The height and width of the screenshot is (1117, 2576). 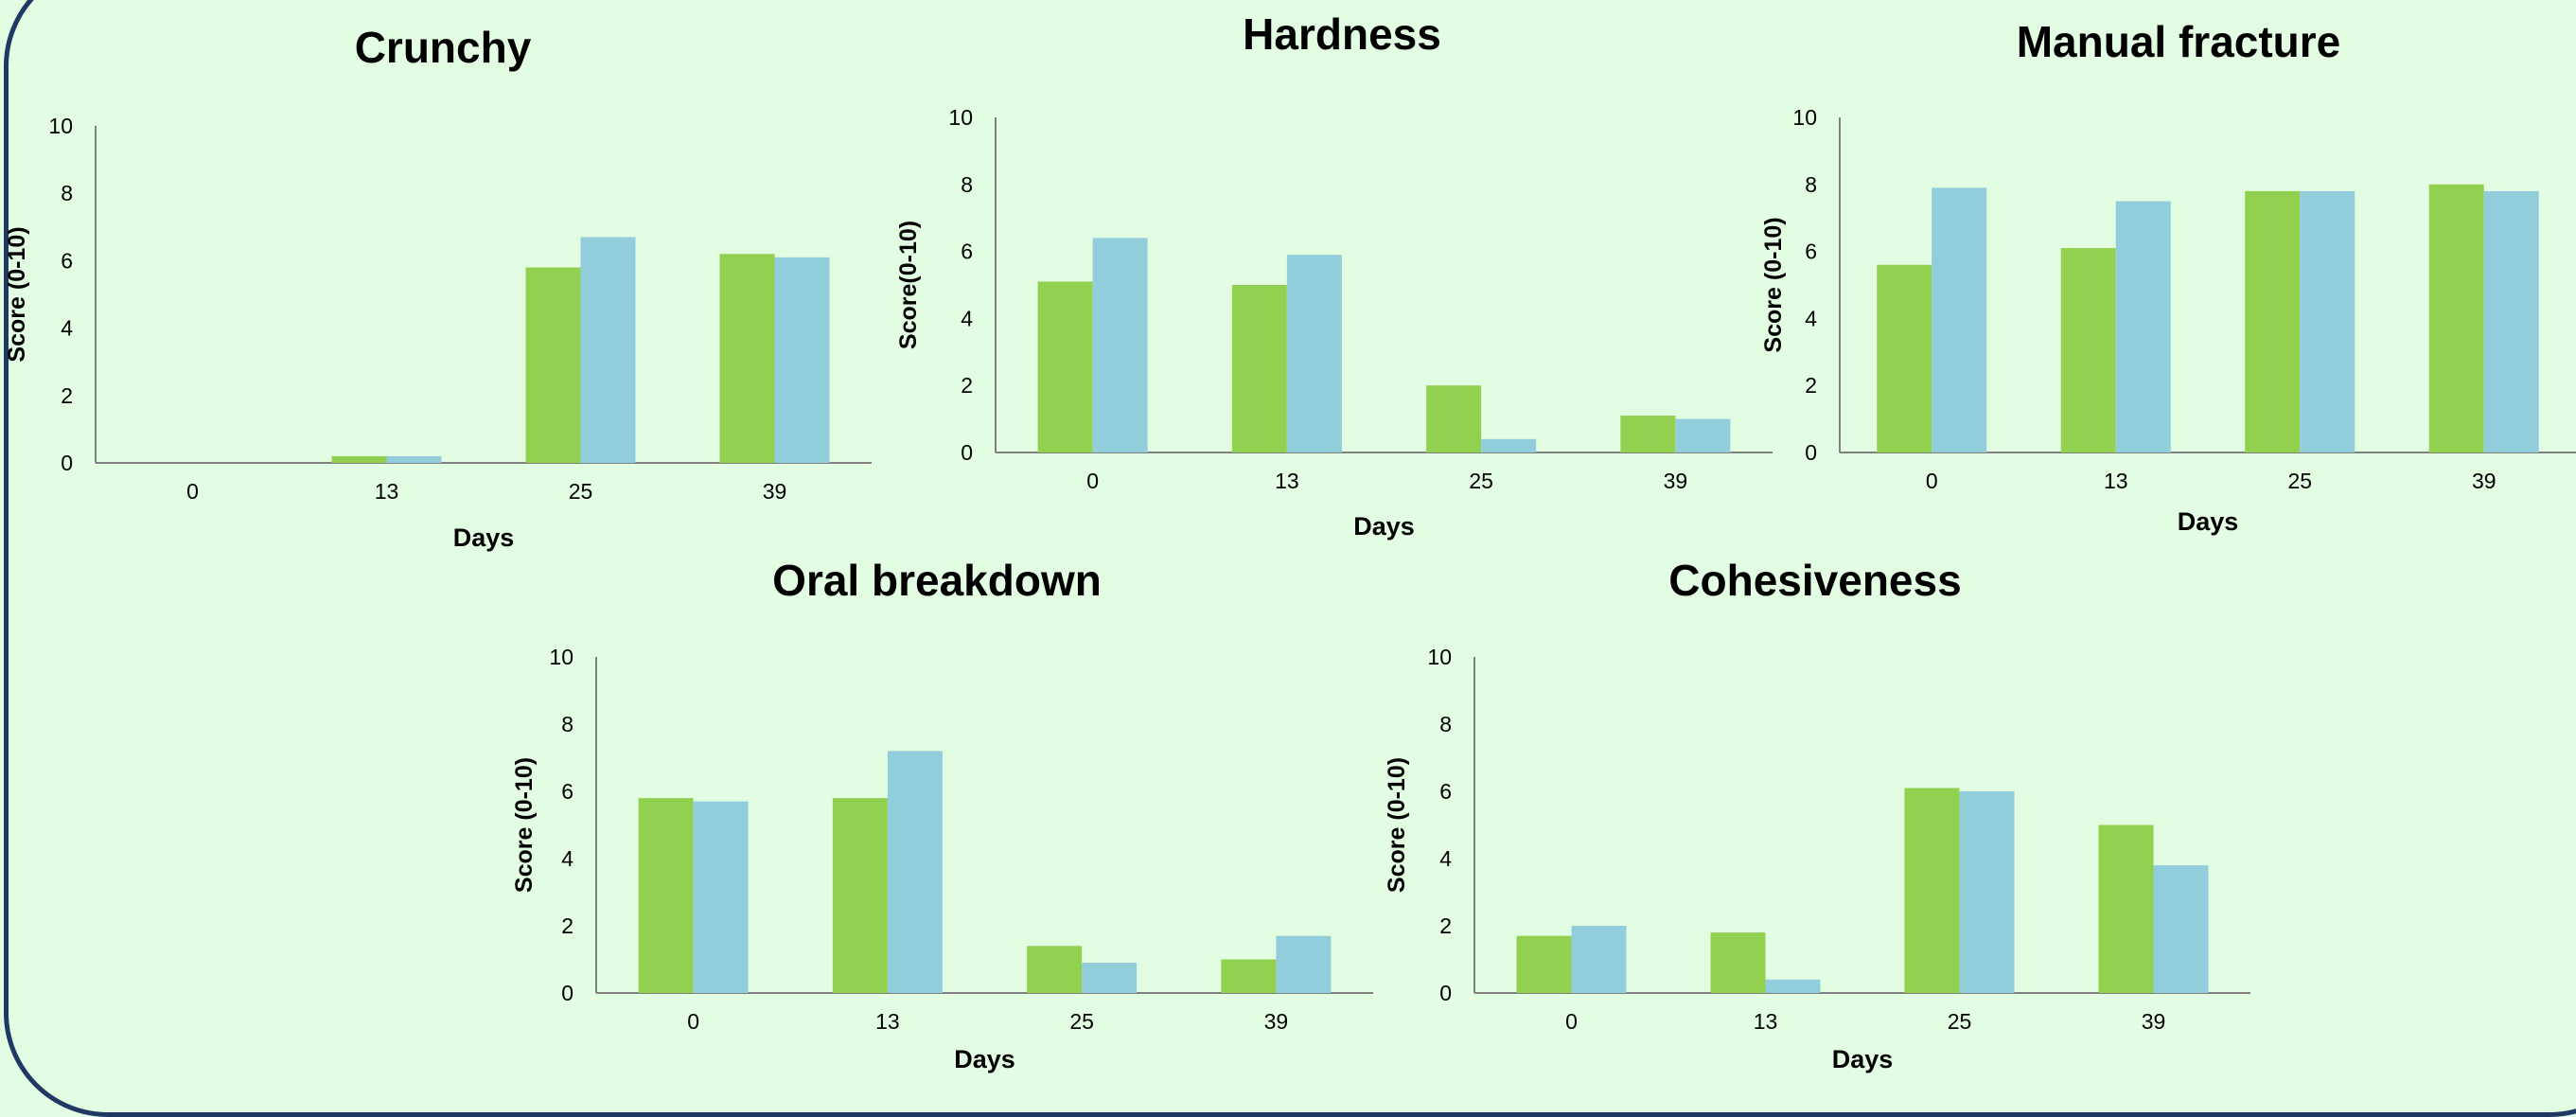 What do you see at coordinates (443, 47) in the screenshot?
I see `chart-title: Crunchy` at bounding box center [443, 47].